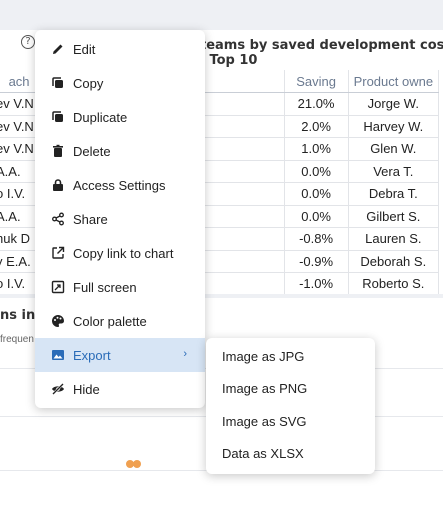  I want to click on help-icon: ?, so click(28, 42).